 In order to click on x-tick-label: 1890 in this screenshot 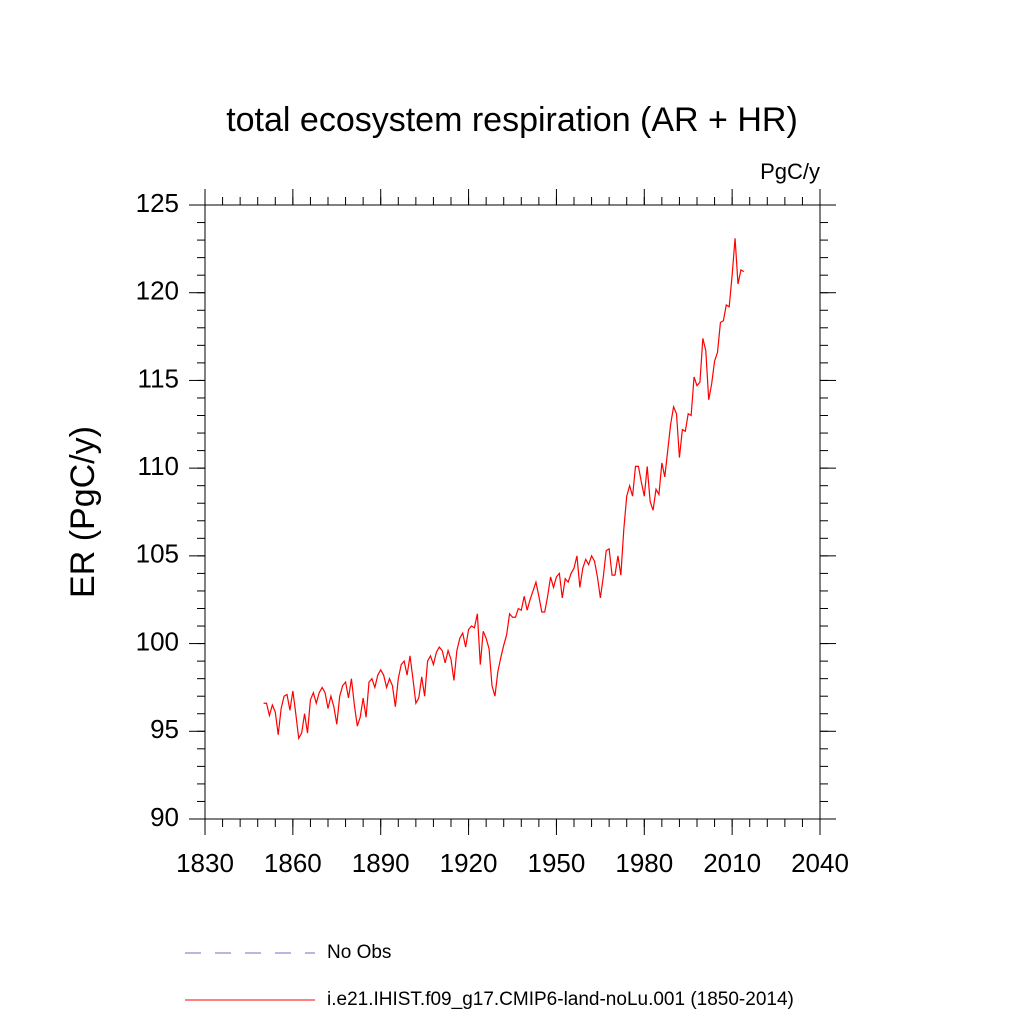, I will do `click(381, 863)`.